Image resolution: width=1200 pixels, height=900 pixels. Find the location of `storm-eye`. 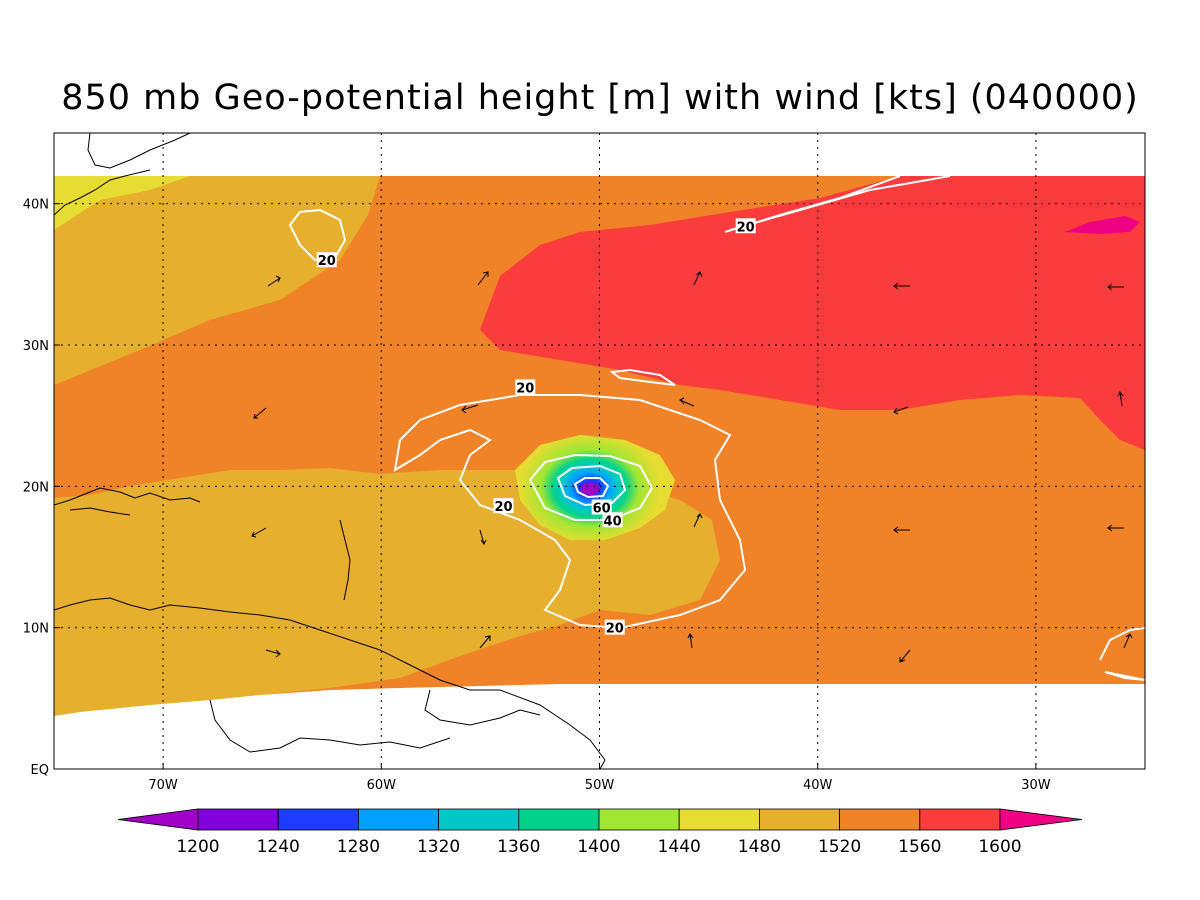

storm-eye is located at coordinates (590, 489).